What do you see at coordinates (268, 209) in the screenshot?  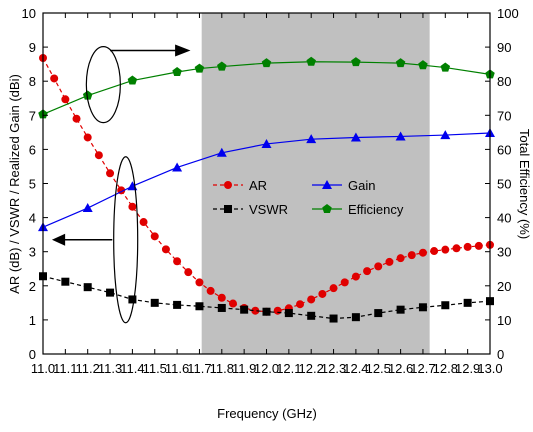 I see `legend-label: VSWR` at bounding box center [268, 209].